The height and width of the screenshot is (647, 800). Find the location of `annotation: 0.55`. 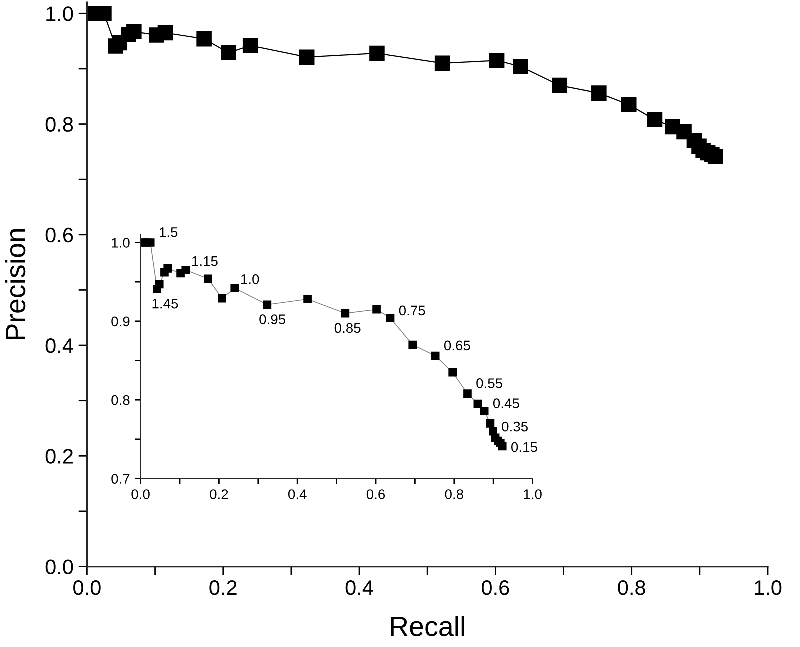

annotation: 0.55 is located at coordinates (489, 383).